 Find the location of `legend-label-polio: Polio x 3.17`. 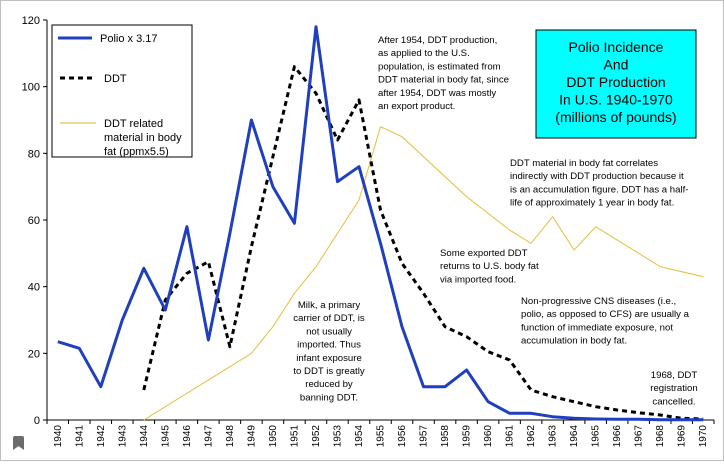

legend-label-polio: Polio x 3.17 is located at coordinates (128, 39).